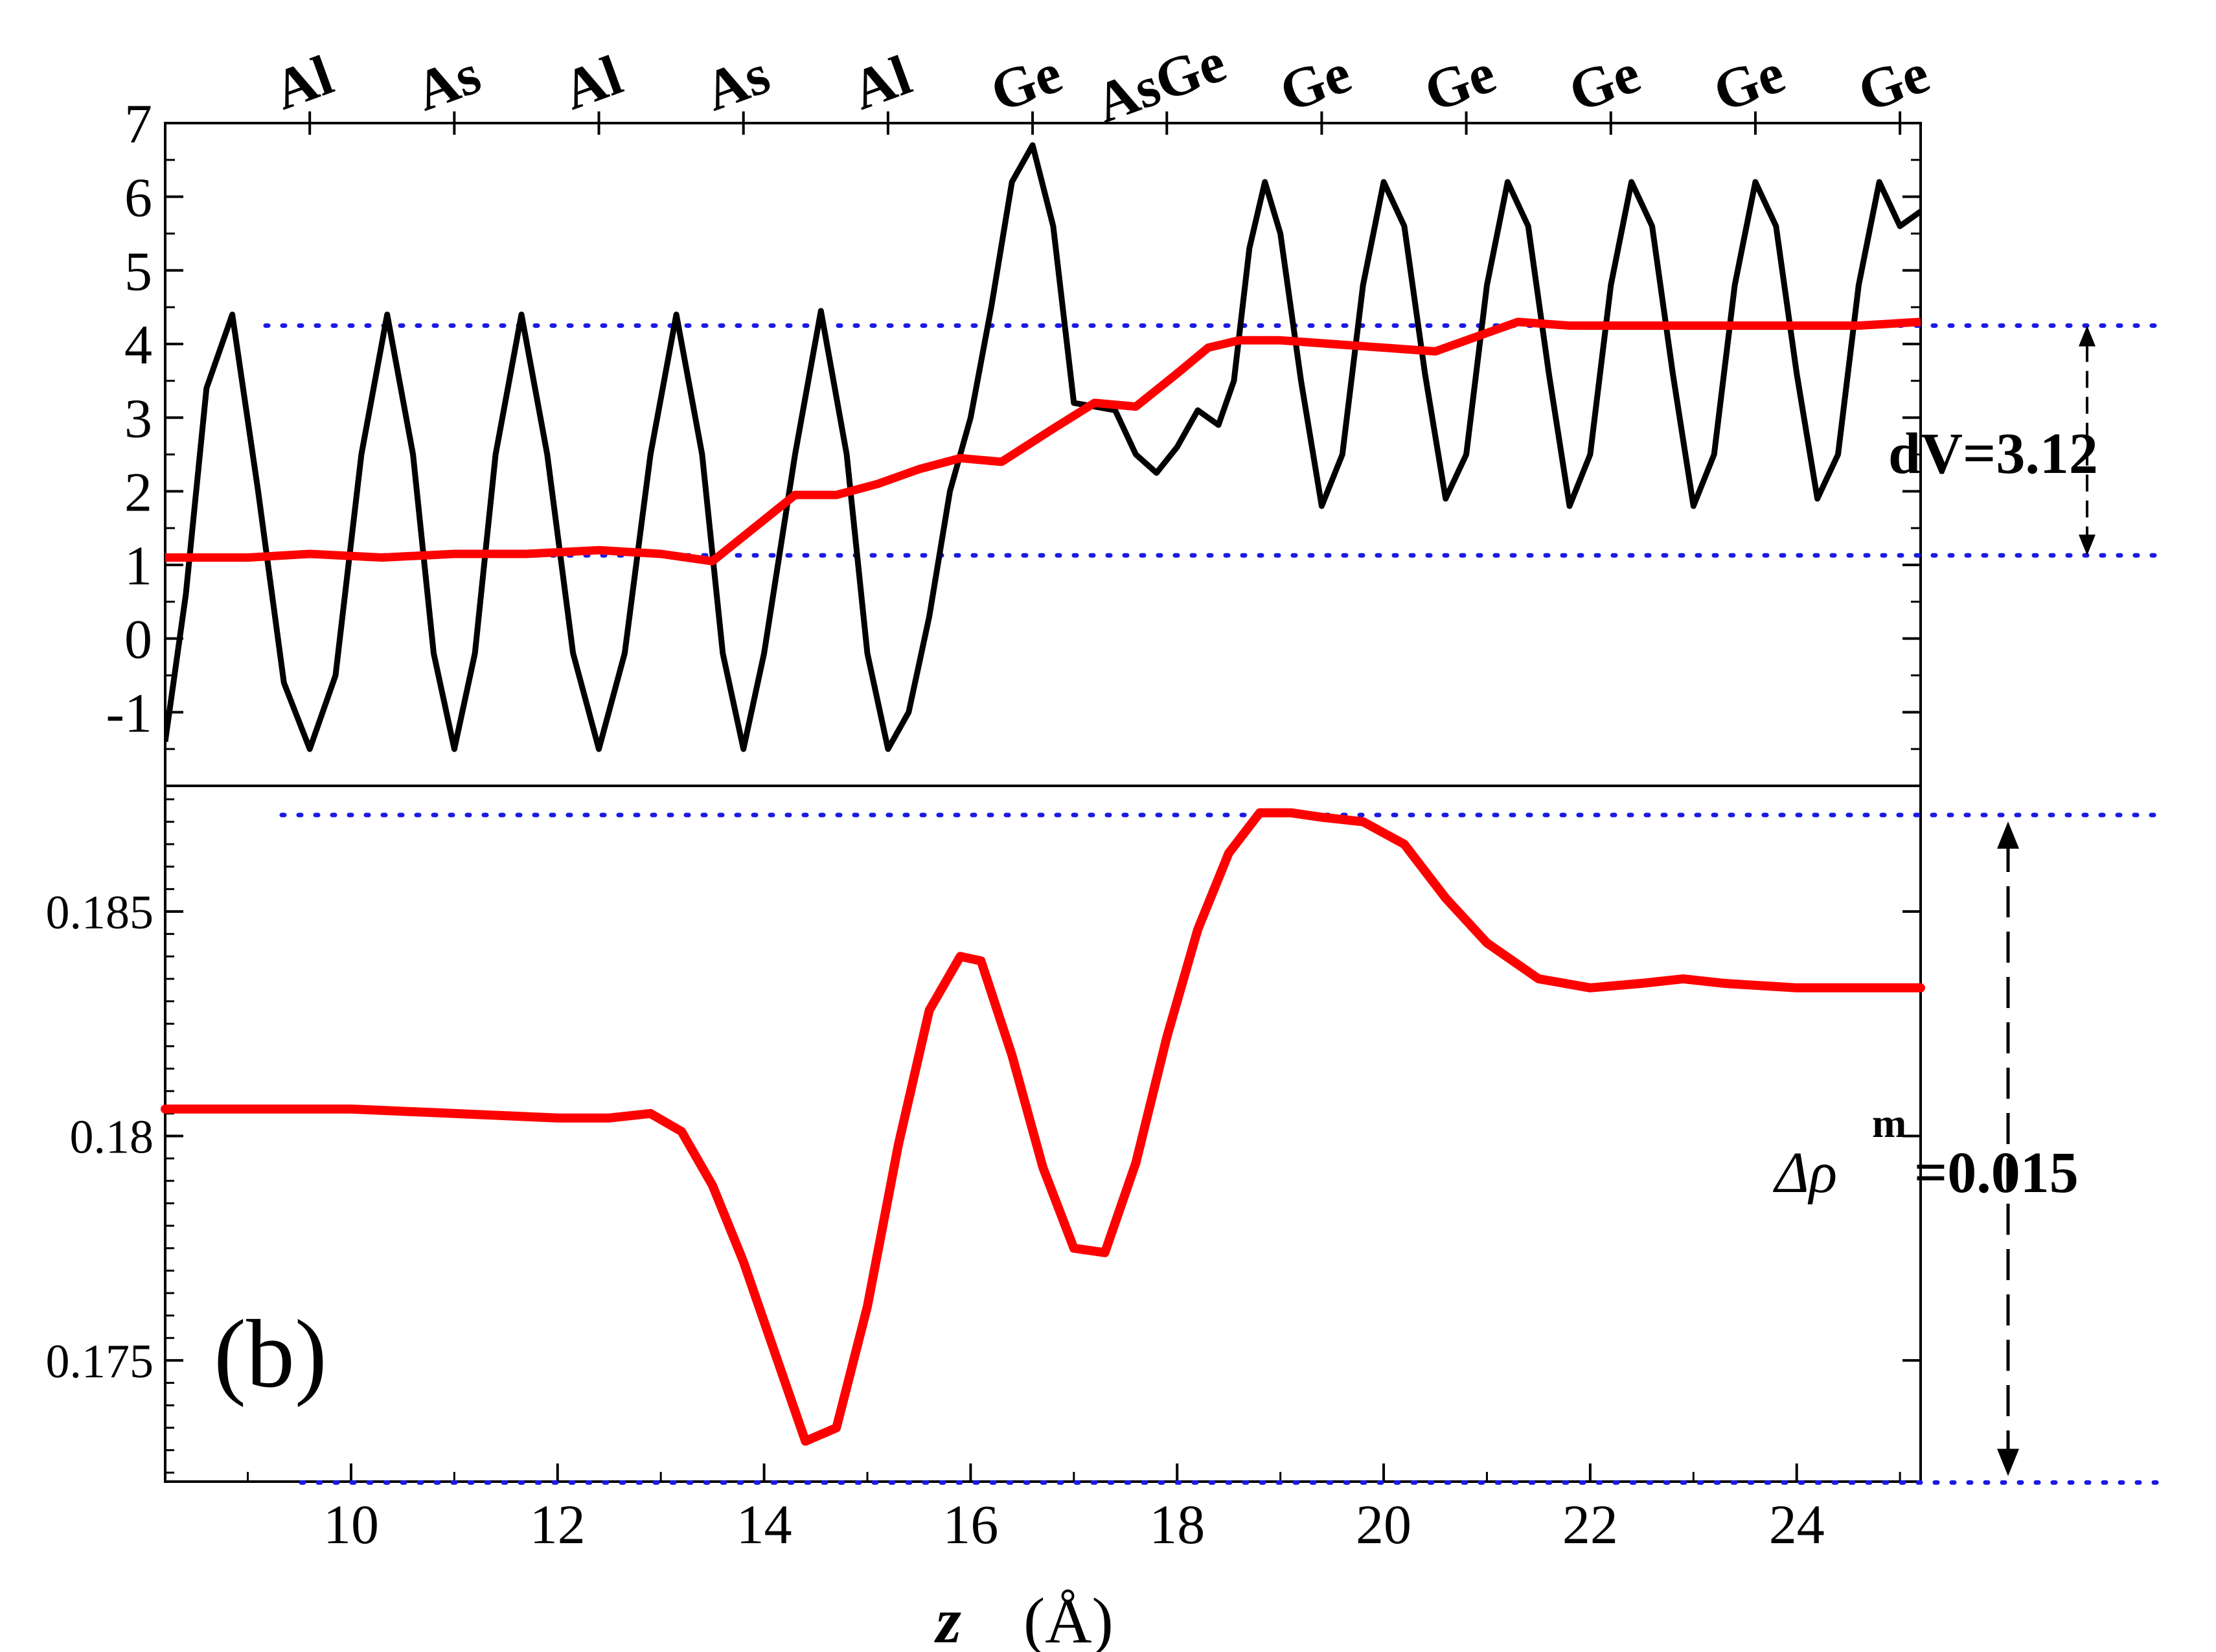  I want to click on delta-rho-arrow-head-up, so click(2008, 835).